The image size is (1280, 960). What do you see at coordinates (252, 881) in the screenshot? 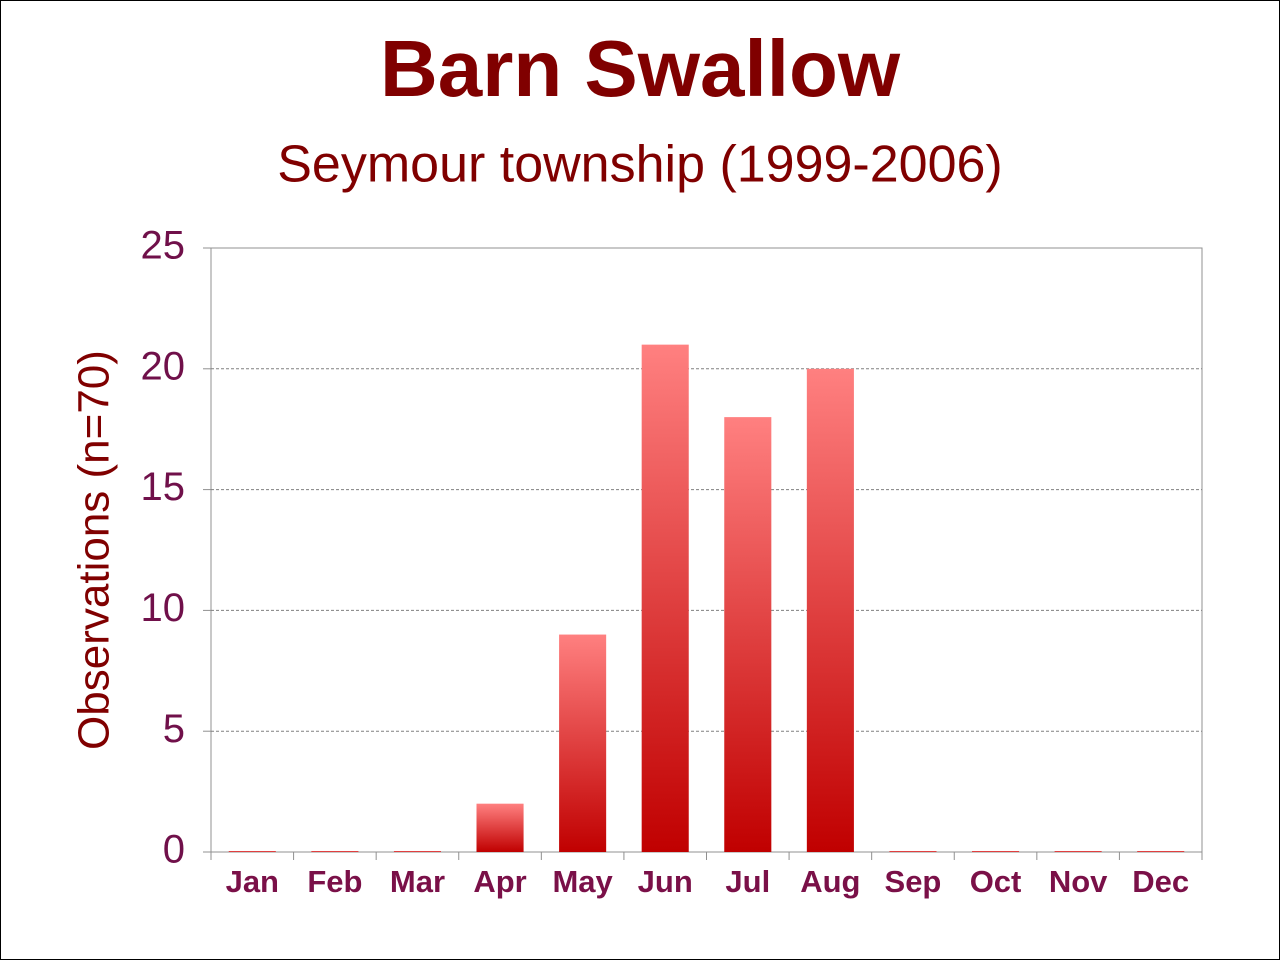
I see `x-tick-label: Jan` at bounding box center [252, 881].